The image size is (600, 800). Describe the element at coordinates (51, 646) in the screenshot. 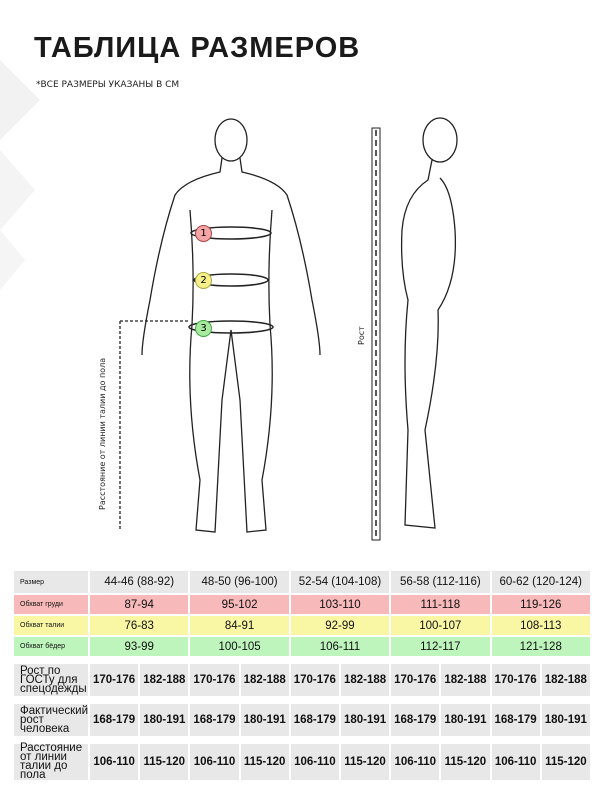

I see `row-label: Обхват бёдер` at that location.